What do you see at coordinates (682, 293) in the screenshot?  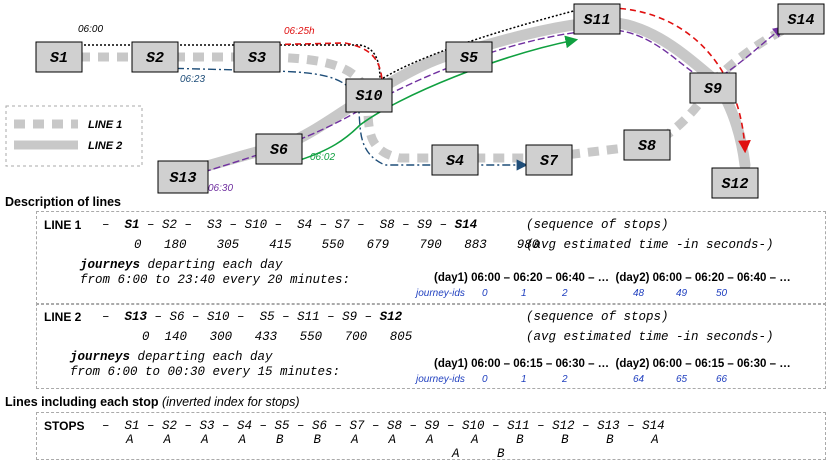 I see `line1-journey-id: 49` at bounding box center [682, 293].